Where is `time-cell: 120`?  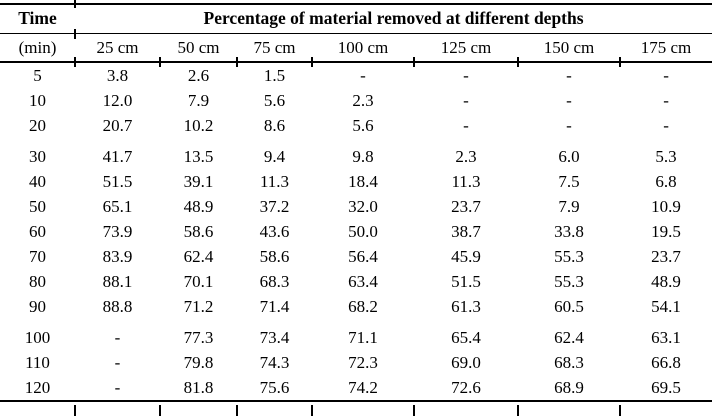 time-cell: 120 is located at coordinates (37, 387).